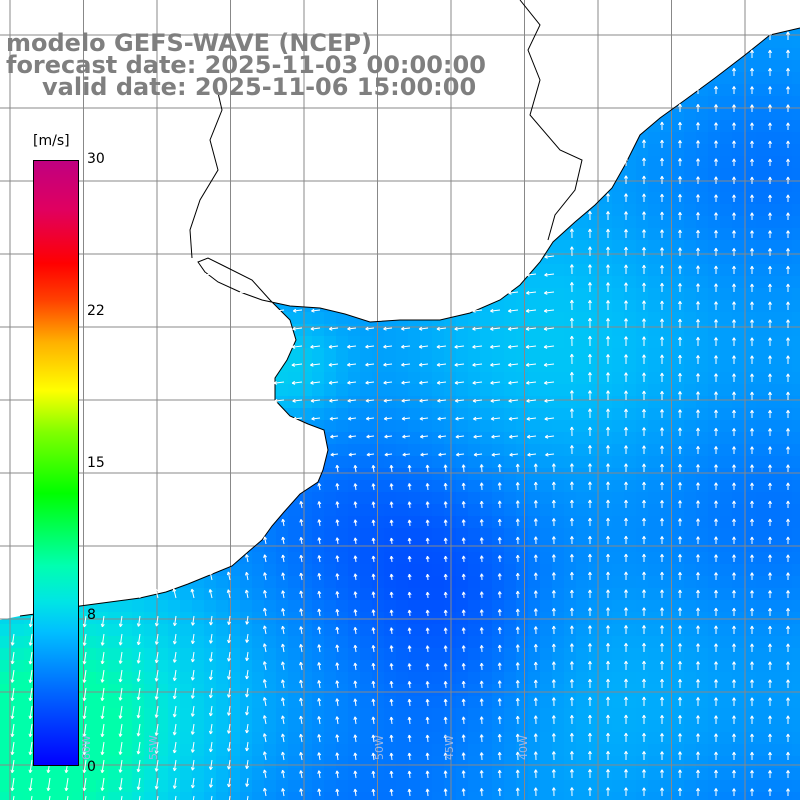 This screenshot has height=800, width=800. What do you see at coordinates (96, 463) in the screenshot?
I see `colorbar-tick-15: 15` at bounding box center [96, 463].